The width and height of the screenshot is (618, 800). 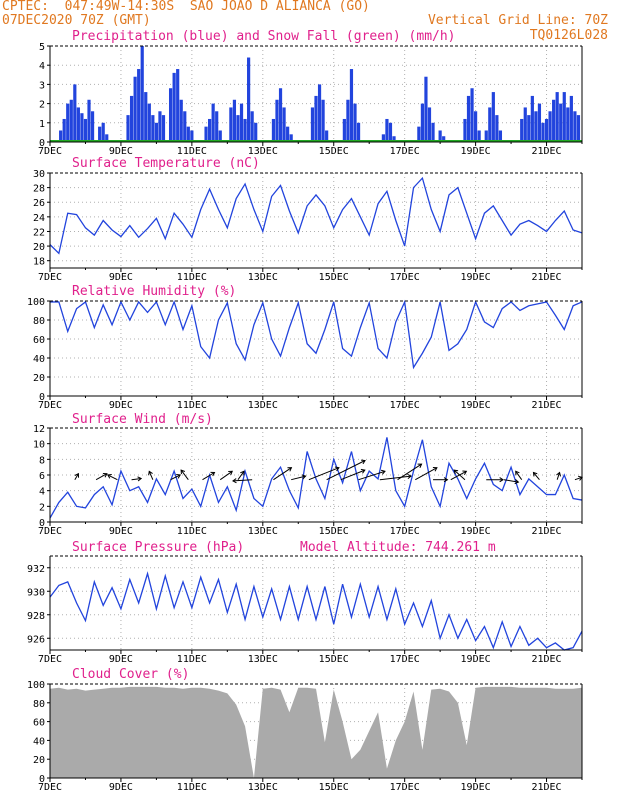 I want to click on series-line, so click(x=316, y=478).